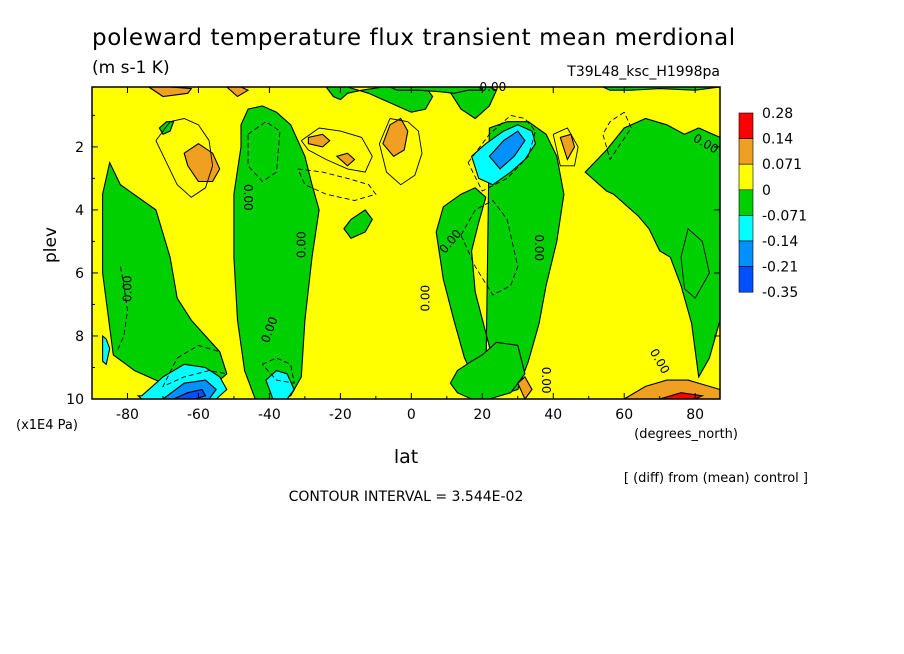 This screenshot has width=904, height=654. I want to click on diff-note: [ (diff) from (mean) control ], so click(716, 478).